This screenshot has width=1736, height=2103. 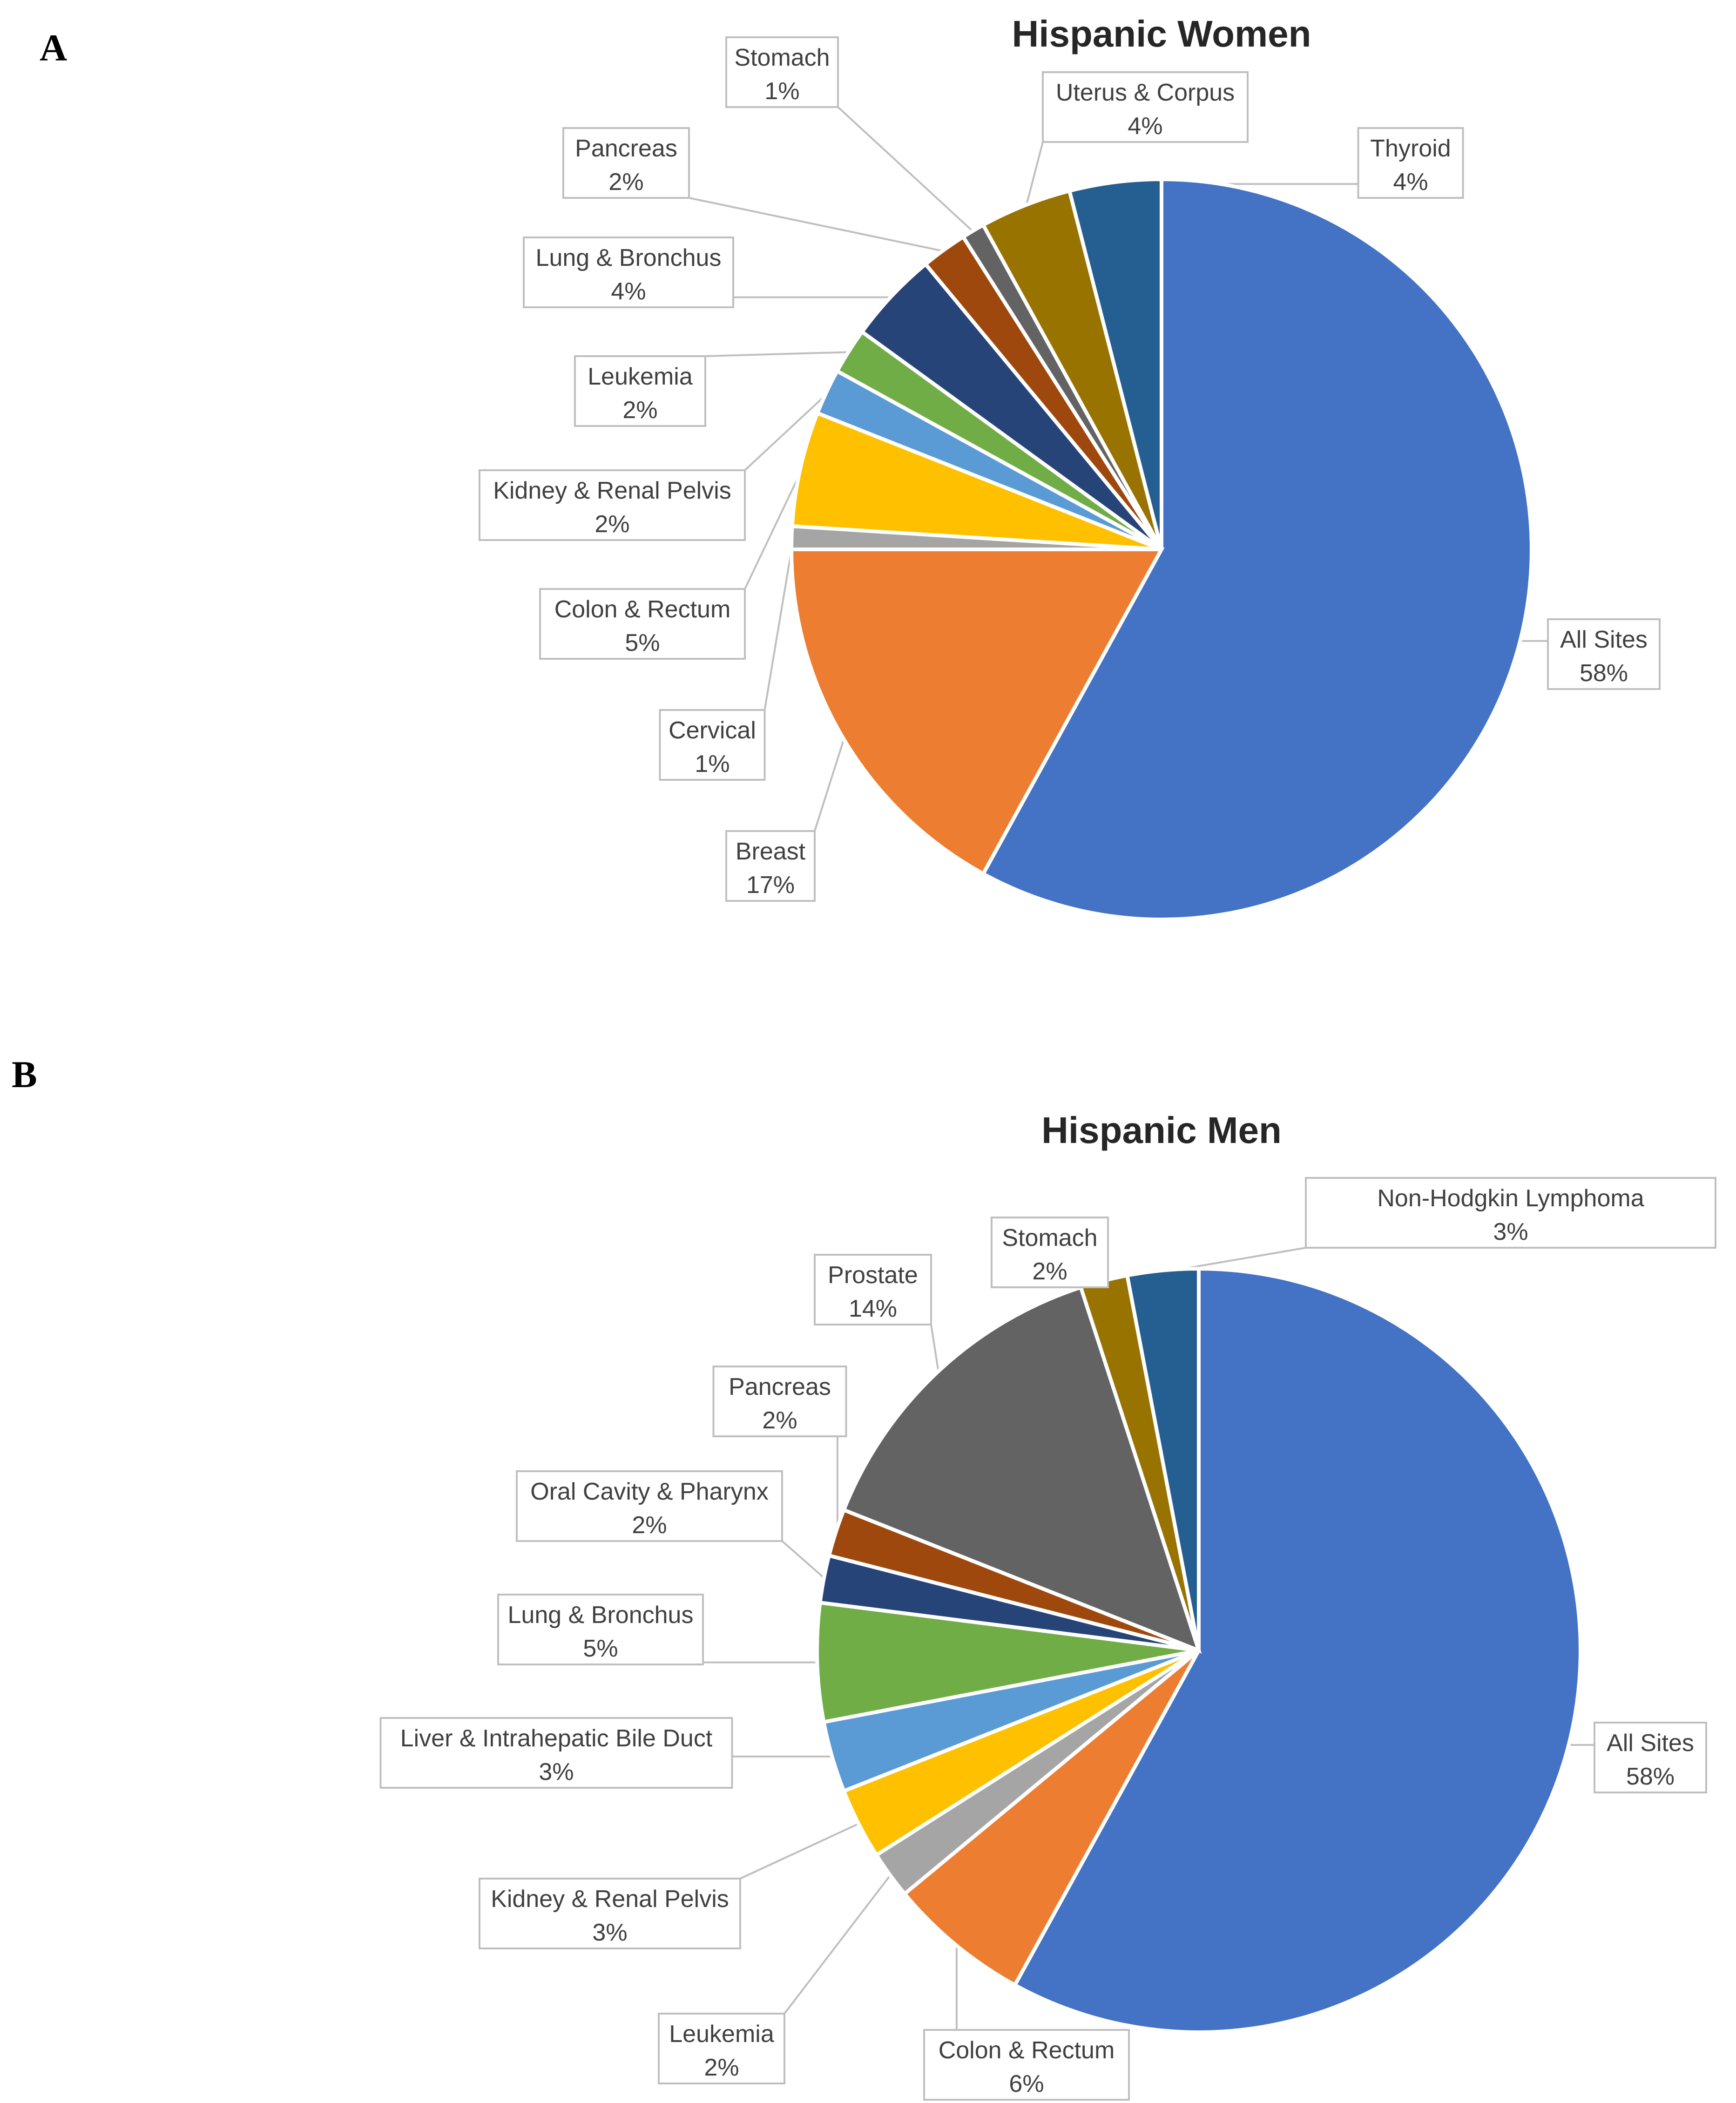 I want to click on data-label-kidney-and-renal-pelvis: Kidney & Renal Pelvis 3%, so click(x=610, y=1914).